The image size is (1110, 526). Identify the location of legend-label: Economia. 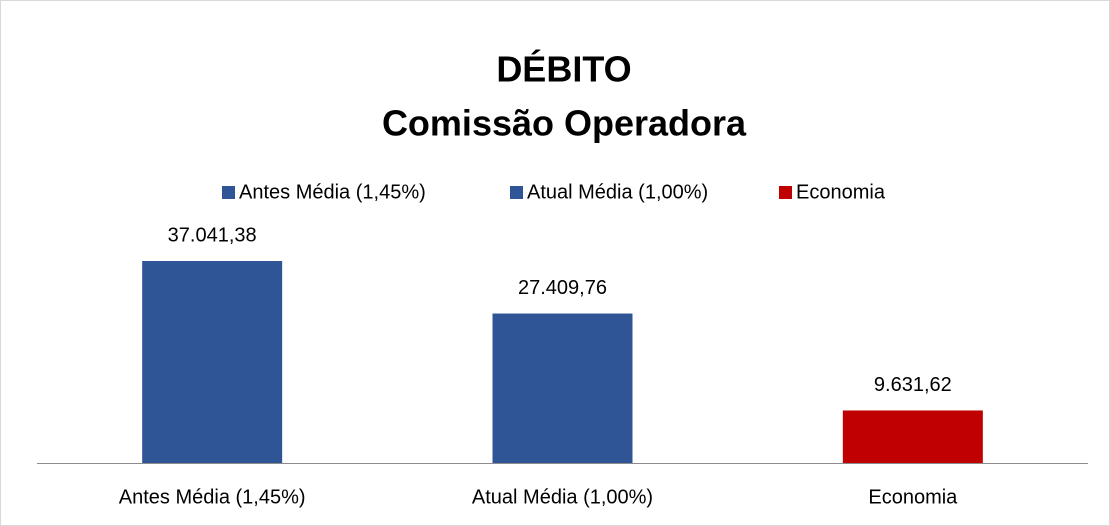
(841, 192).